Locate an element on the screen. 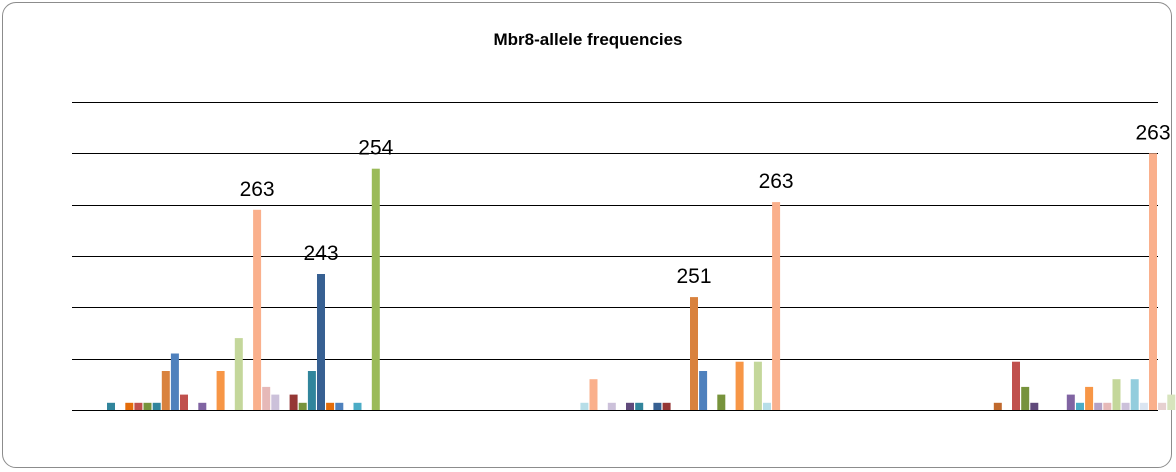 Image resolution: width=1176 pixels, height=472 pixels. bar-data-label: 254 is located at coordinates (375, 148).